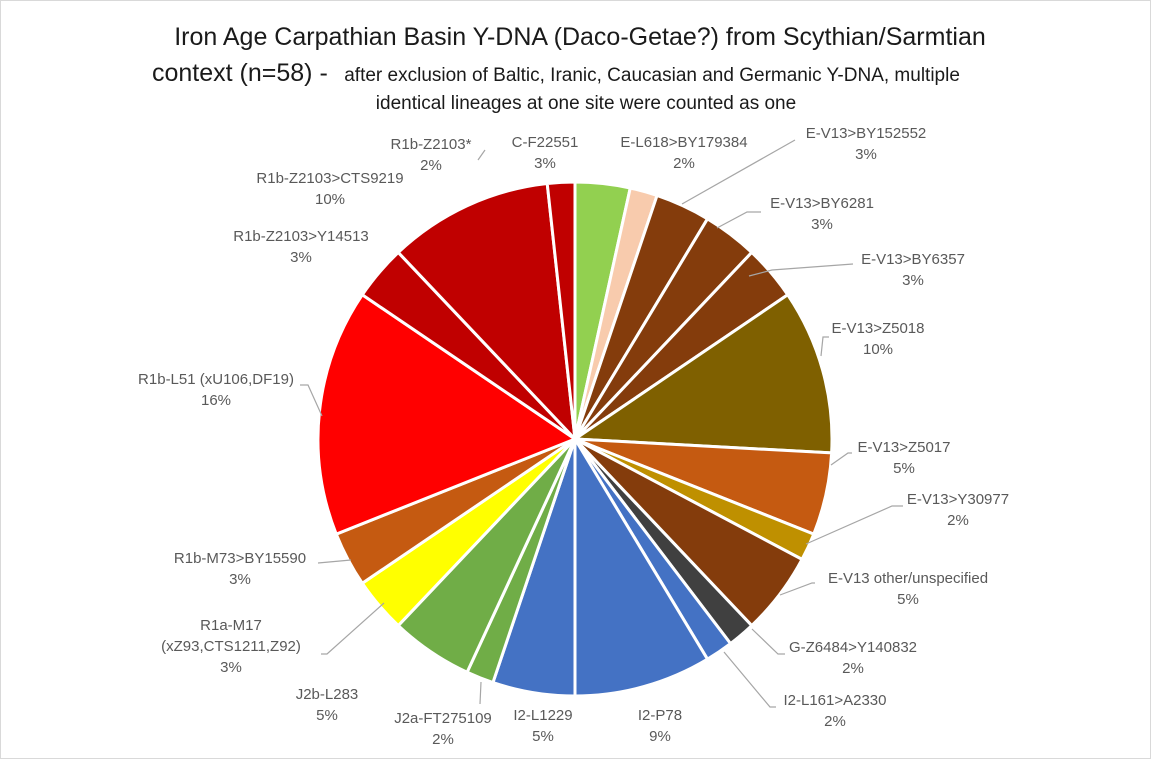 The height and width of the screenshot is (759, 1151). Describe the element at coordinates (443, 729) in the screenshot. I see `data-label-j2a-ft275109: J2a-FT275109 2%` at that location.